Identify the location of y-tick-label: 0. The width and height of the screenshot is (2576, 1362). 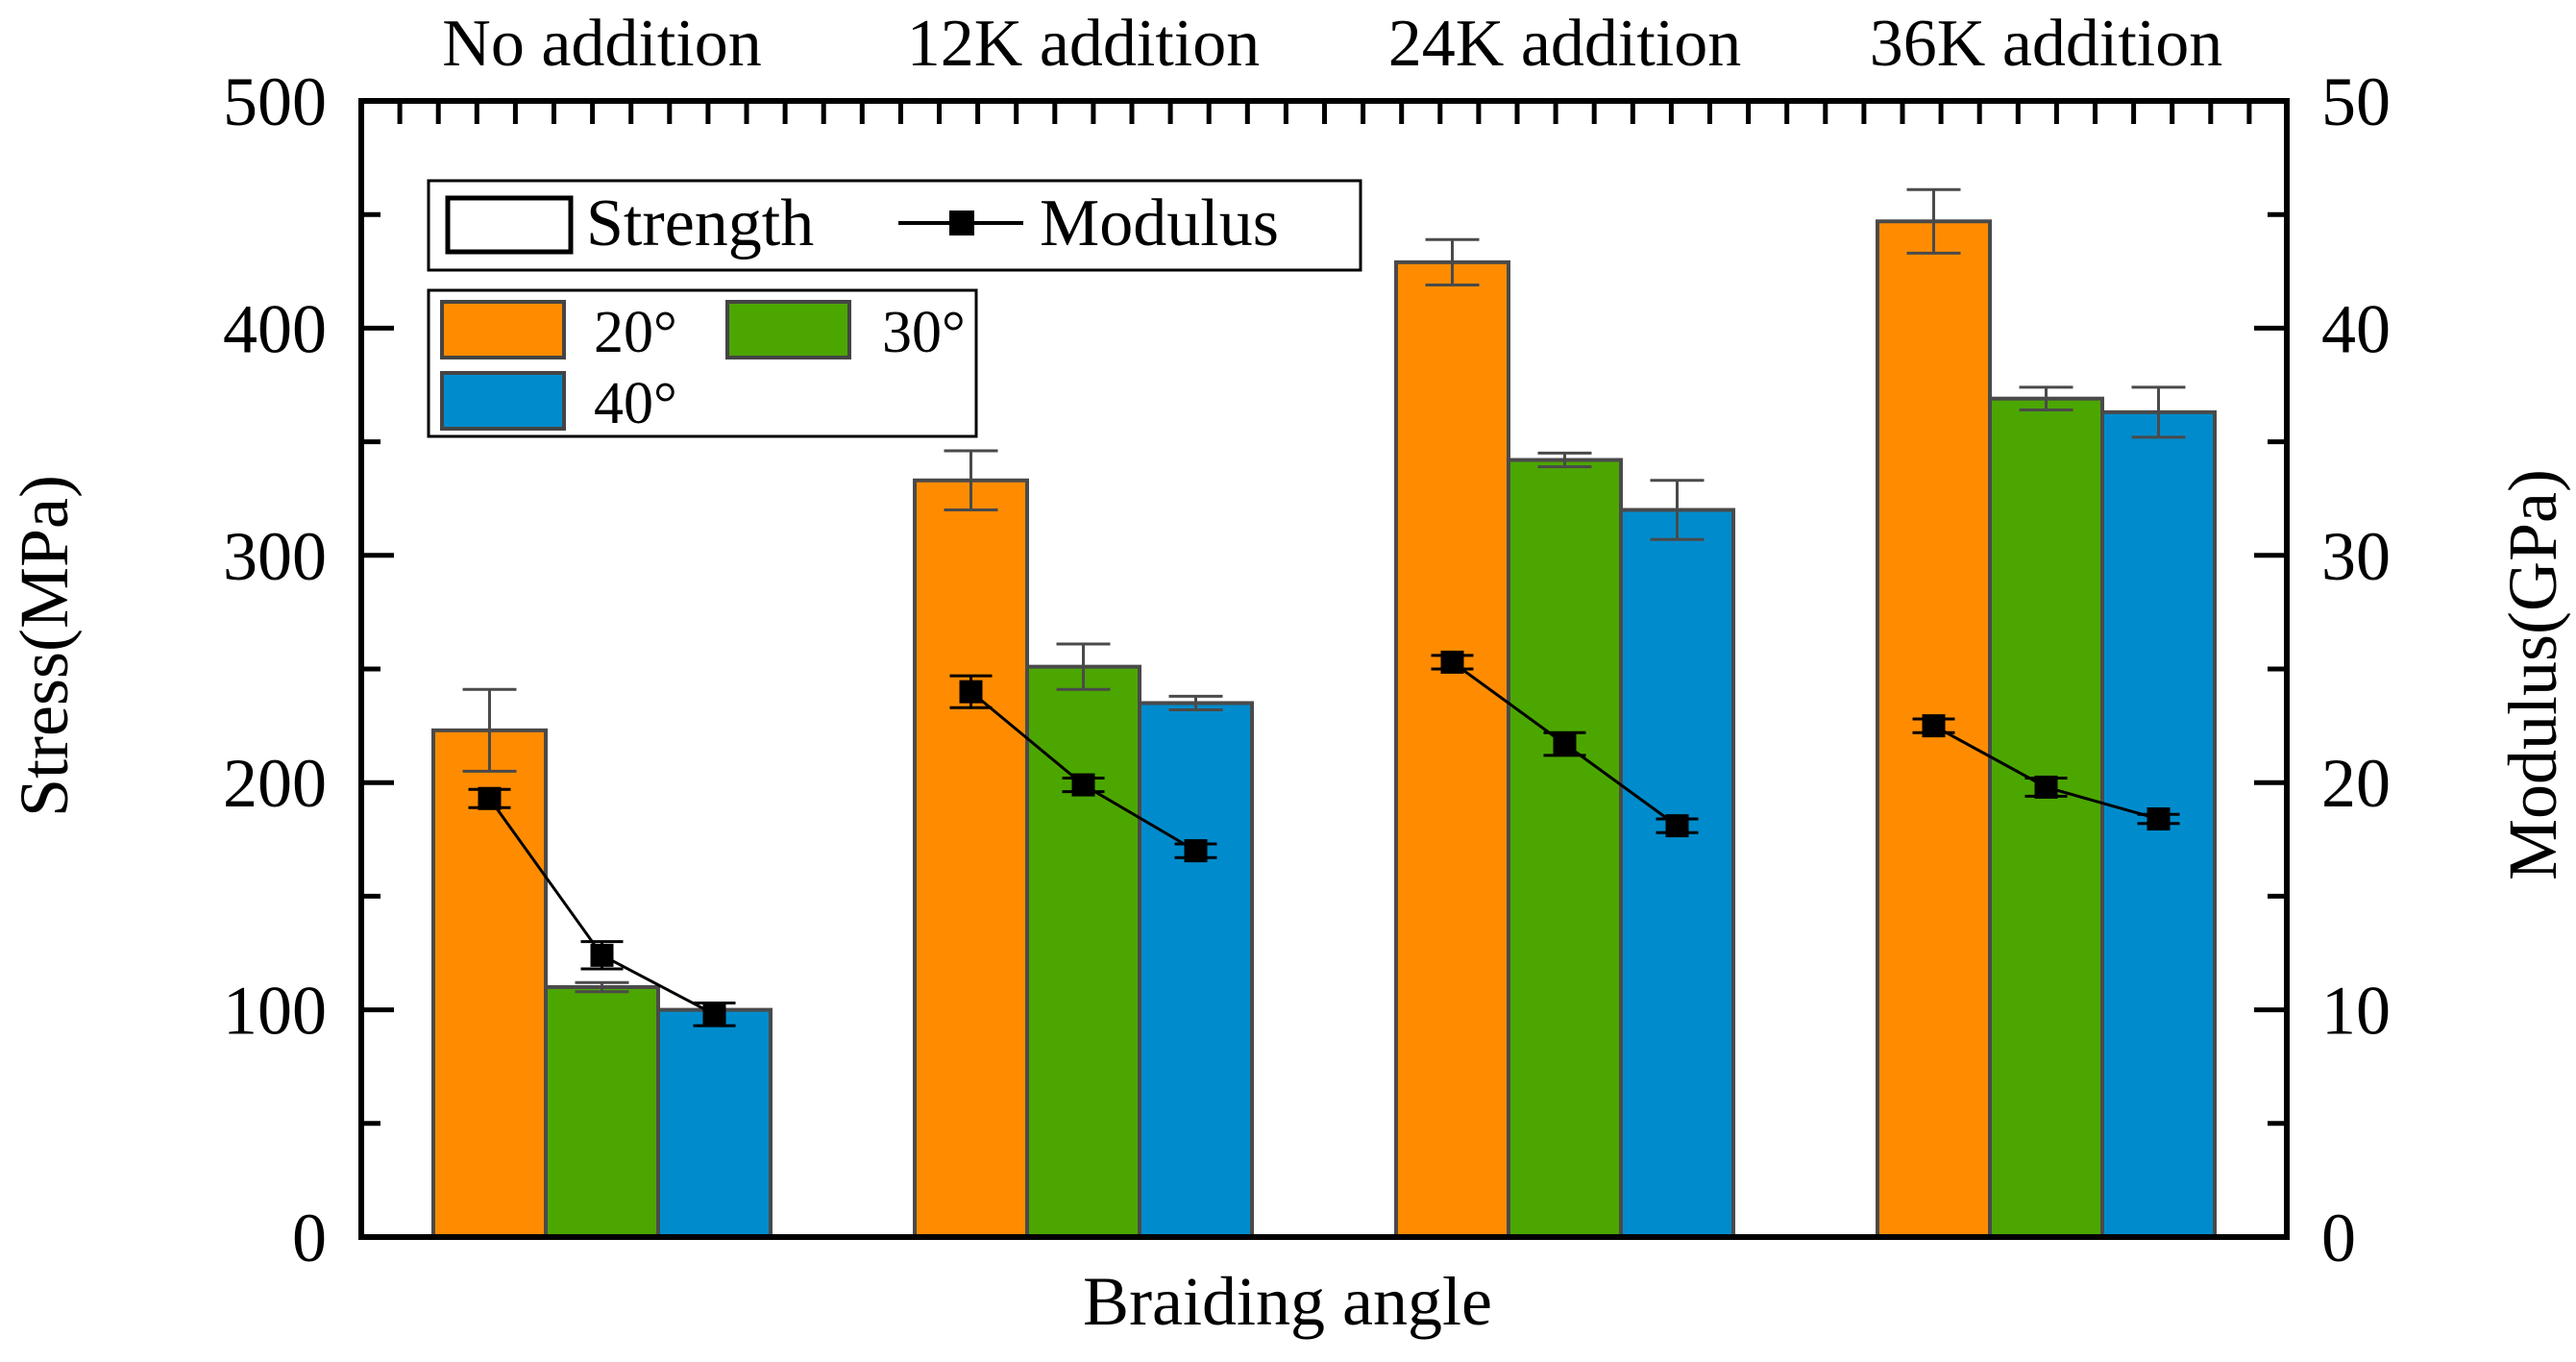
(309, 1238).